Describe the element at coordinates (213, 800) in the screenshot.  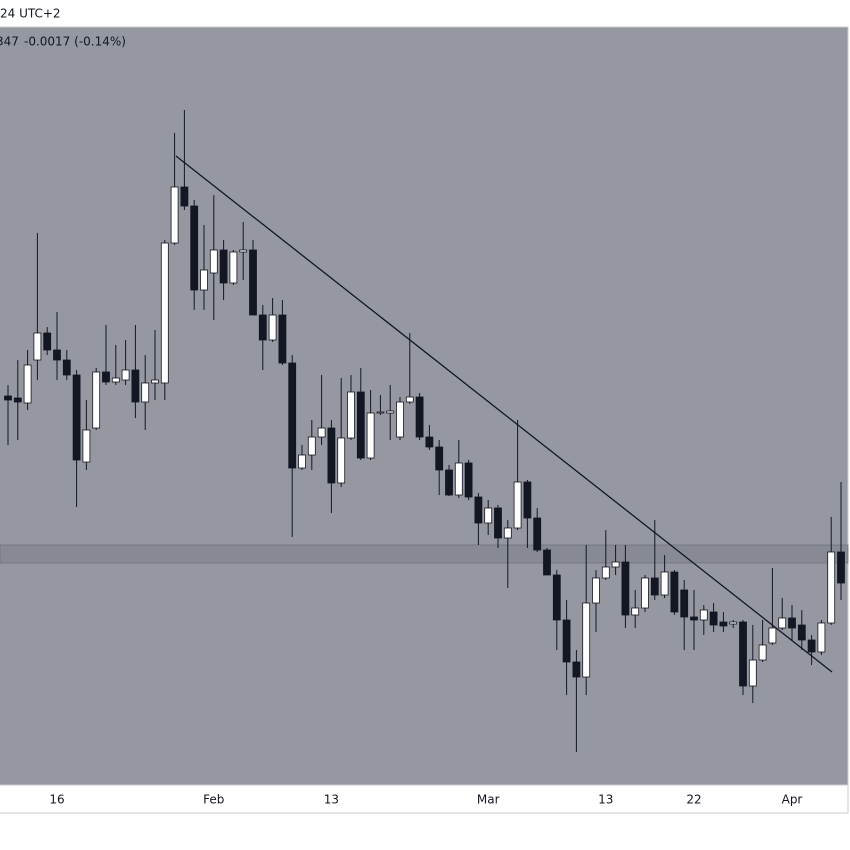
I see `x-tick-label: Feb` at that location.